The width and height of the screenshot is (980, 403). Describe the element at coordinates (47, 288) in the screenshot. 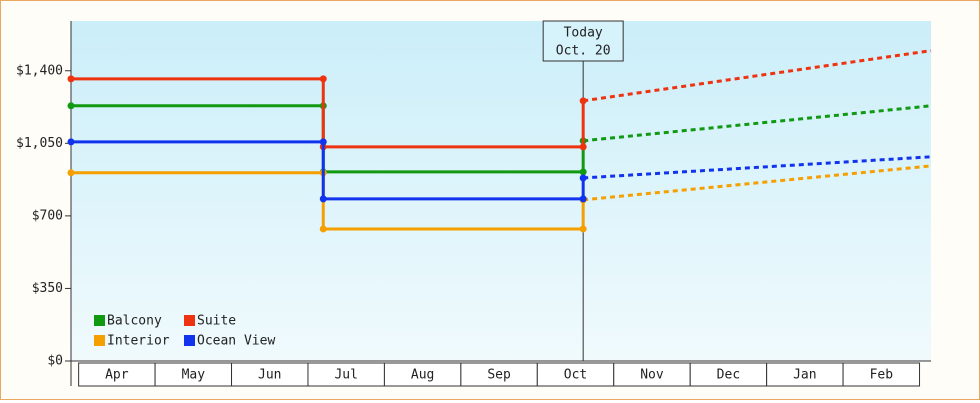

I see `y-tick-label: $350` at that location.